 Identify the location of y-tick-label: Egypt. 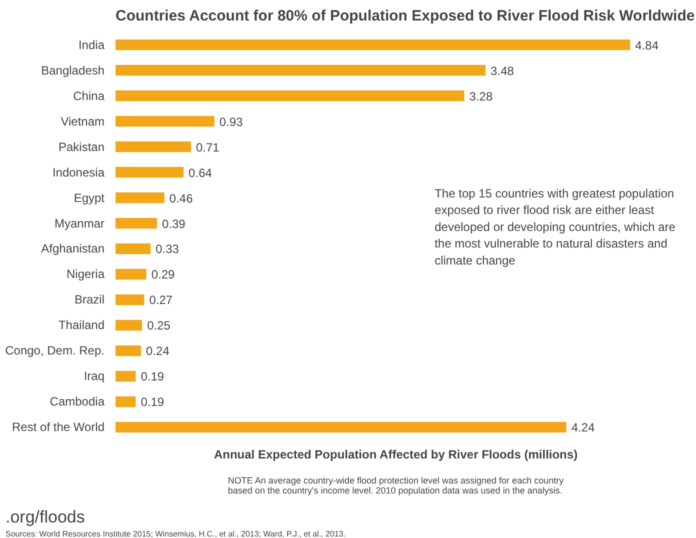
(90, 197).